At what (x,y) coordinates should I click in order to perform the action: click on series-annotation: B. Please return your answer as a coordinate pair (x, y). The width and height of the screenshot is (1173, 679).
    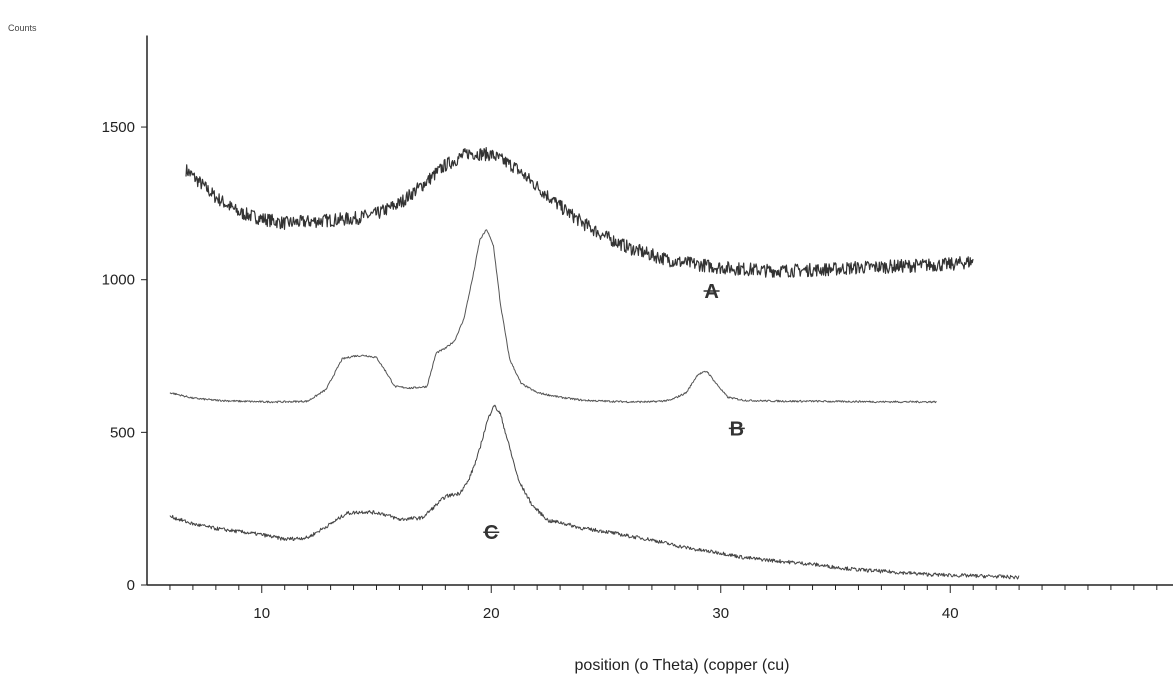
    Looking at the image, I should click on (737, 429).